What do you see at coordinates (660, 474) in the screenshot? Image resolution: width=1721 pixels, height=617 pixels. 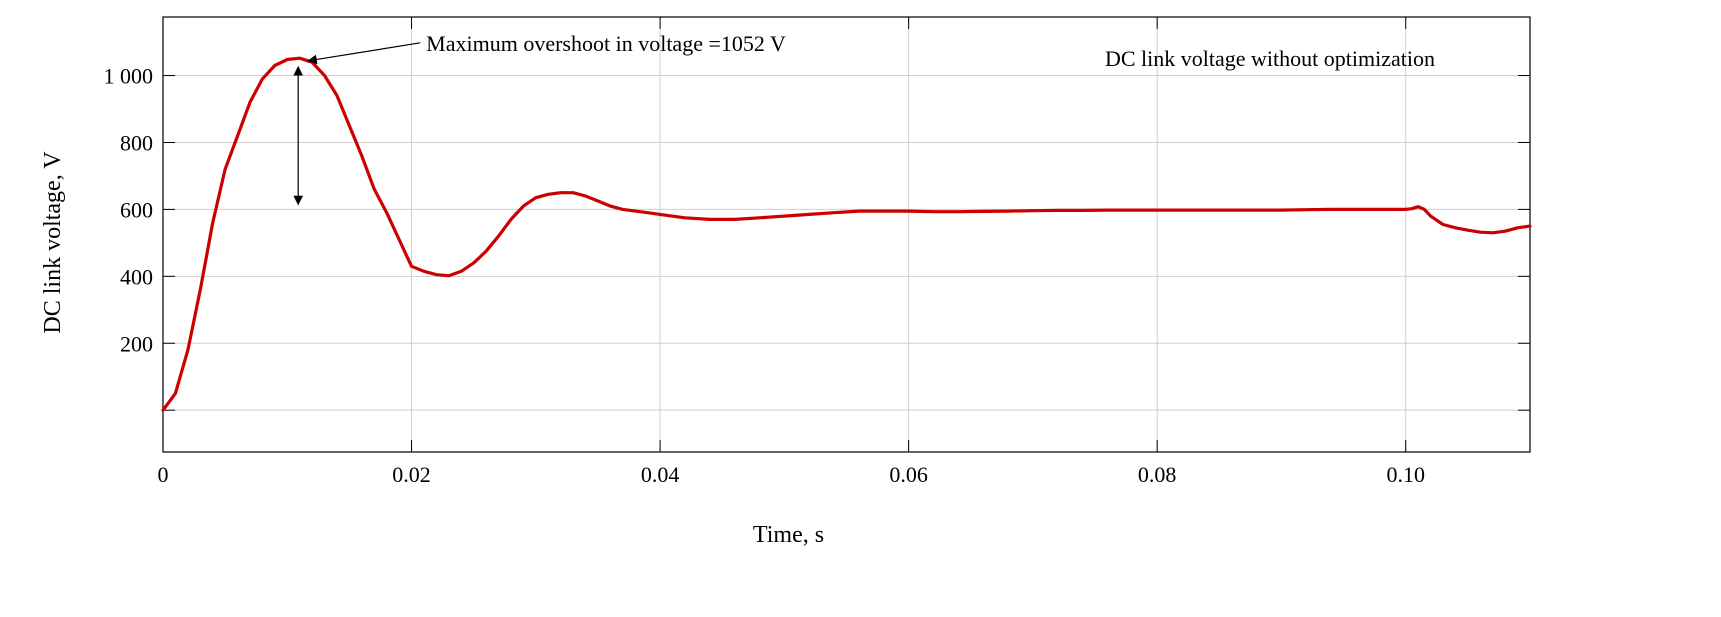 I see `x-tick-label: 0.04` at bounding box center [660, 474].